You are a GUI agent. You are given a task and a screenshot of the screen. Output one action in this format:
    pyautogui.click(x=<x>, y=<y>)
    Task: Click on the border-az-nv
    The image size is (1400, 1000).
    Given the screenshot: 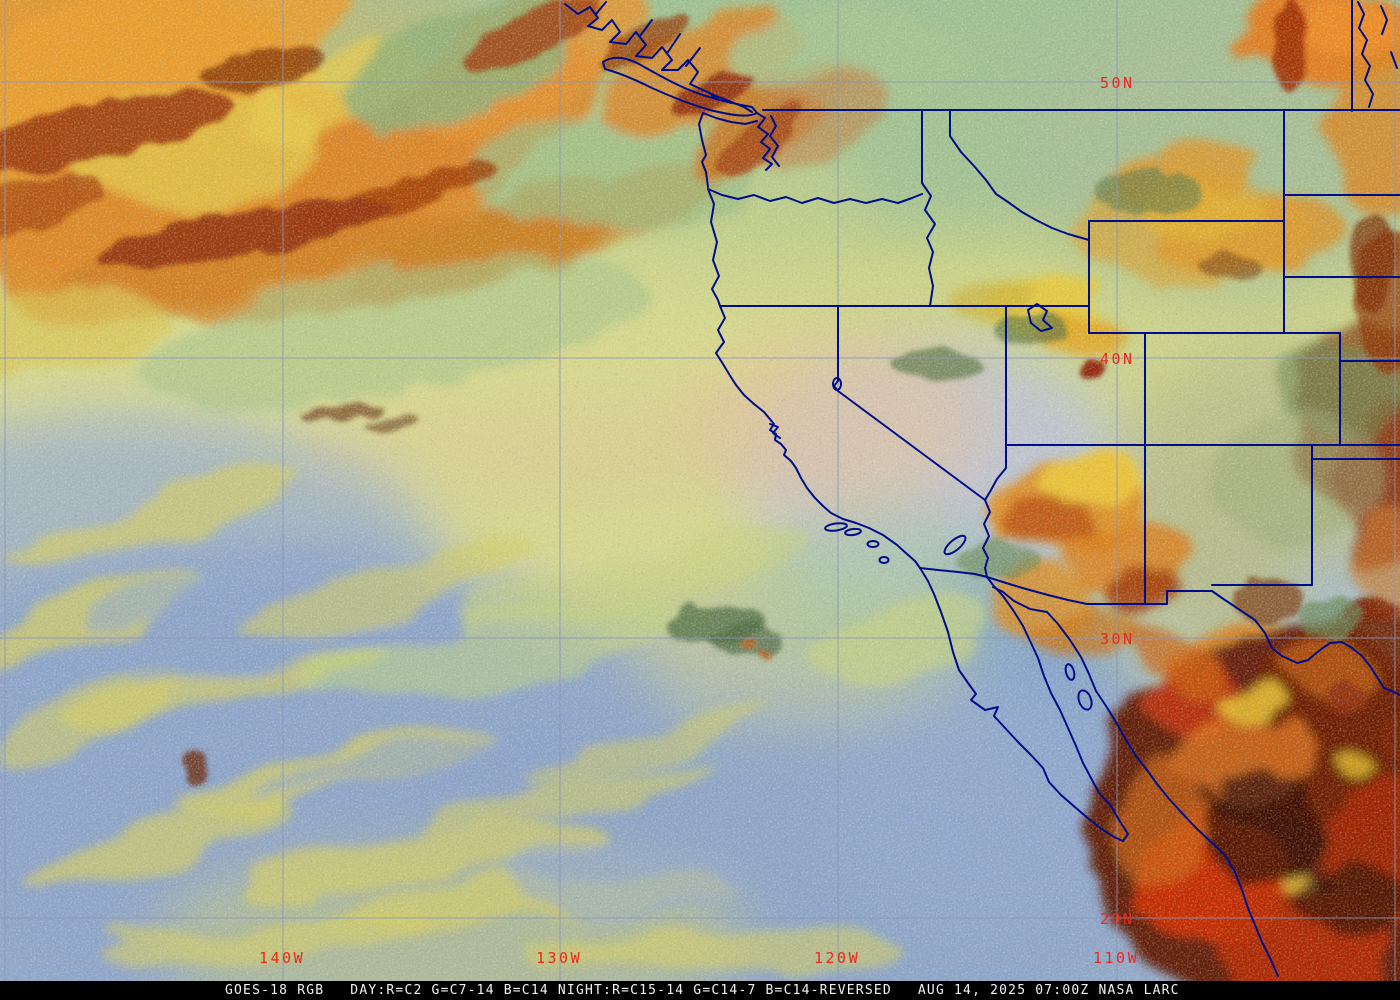 What is the action you would take?
    pyautogui.click(x=995, y=472)
    